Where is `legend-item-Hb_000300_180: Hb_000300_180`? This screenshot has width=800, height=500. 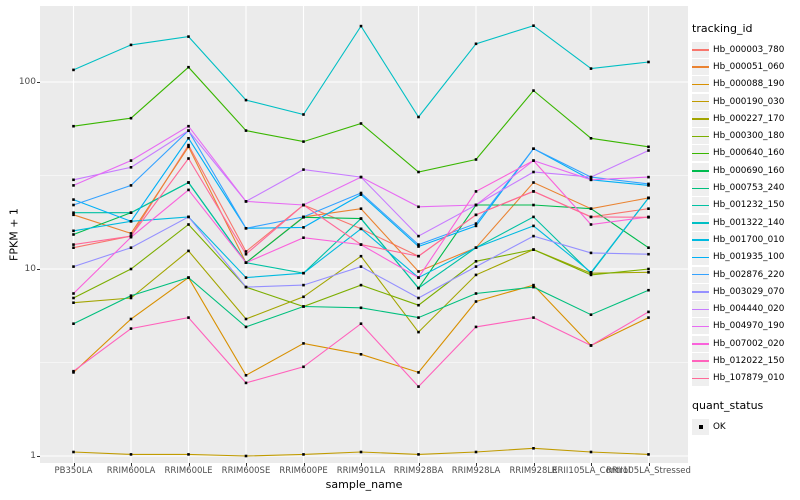
legend-item-Hb_000300_180: Hb_000300_180 is located at coordinates (745, 136).